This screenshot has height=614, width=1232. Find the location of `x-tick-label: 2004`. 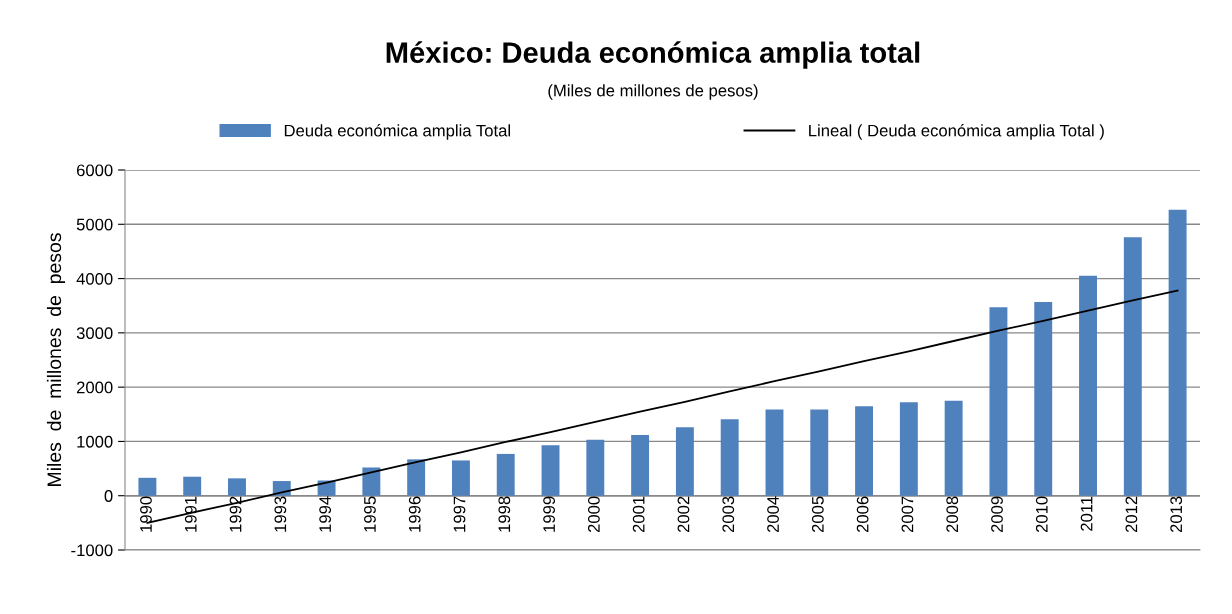

x-tick-label: 2004 is located at coordinates (773, 514).